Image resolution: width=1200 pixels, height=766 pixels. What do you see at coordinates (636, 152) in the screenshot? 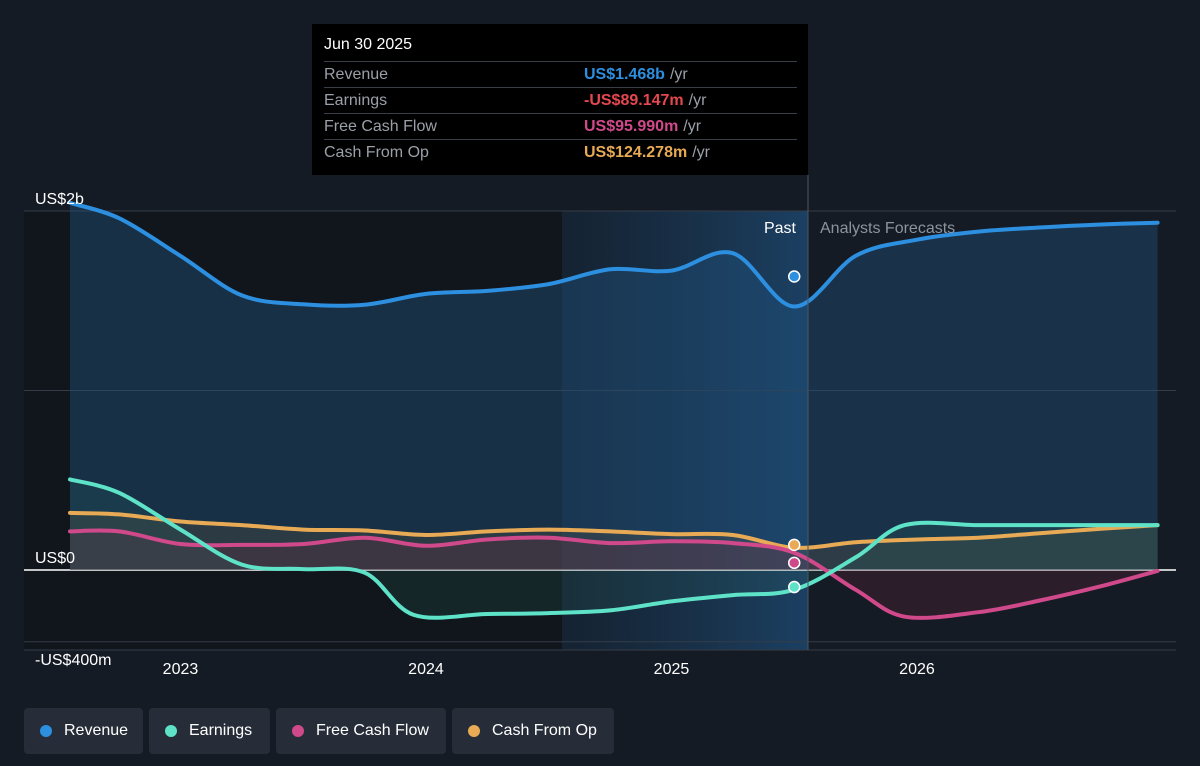
I see `tooltip-value: US$124.278m` at bounding box center [636, 152].